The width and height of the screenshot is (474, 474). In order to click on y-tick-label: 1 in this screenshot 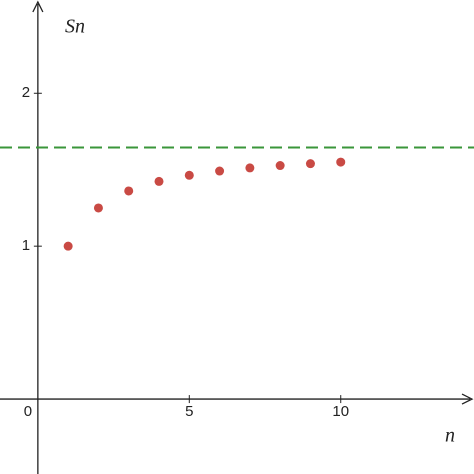, I will do `click(26, 245)`.